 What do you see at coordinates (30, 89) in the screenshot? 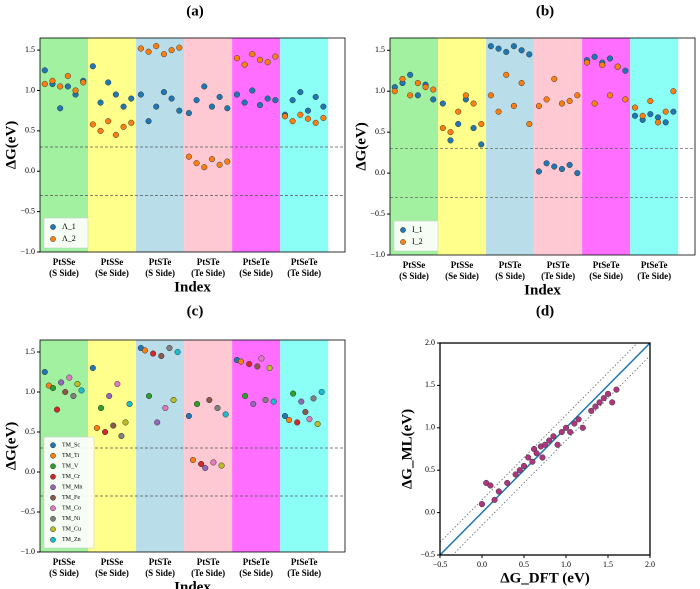
I see `y-tick-label: 1.0` at bounding box center [30, 89].